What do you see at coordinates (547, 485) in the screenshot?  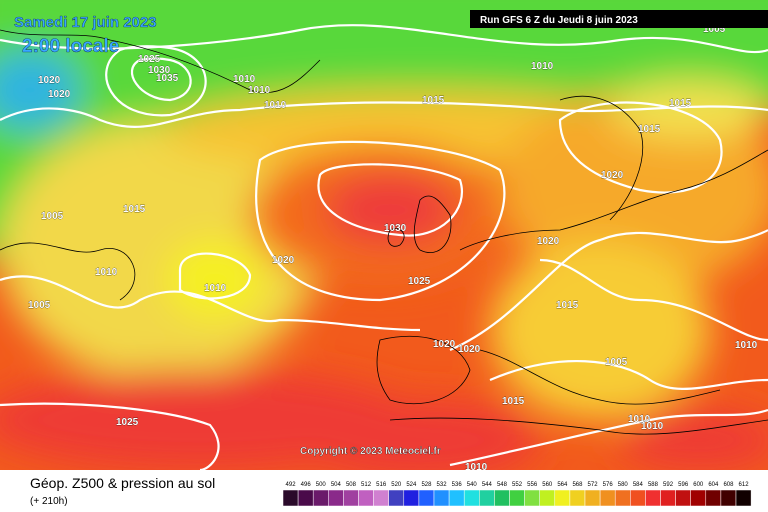 I see `scale-label: 560` at bounding box center [547, 485].